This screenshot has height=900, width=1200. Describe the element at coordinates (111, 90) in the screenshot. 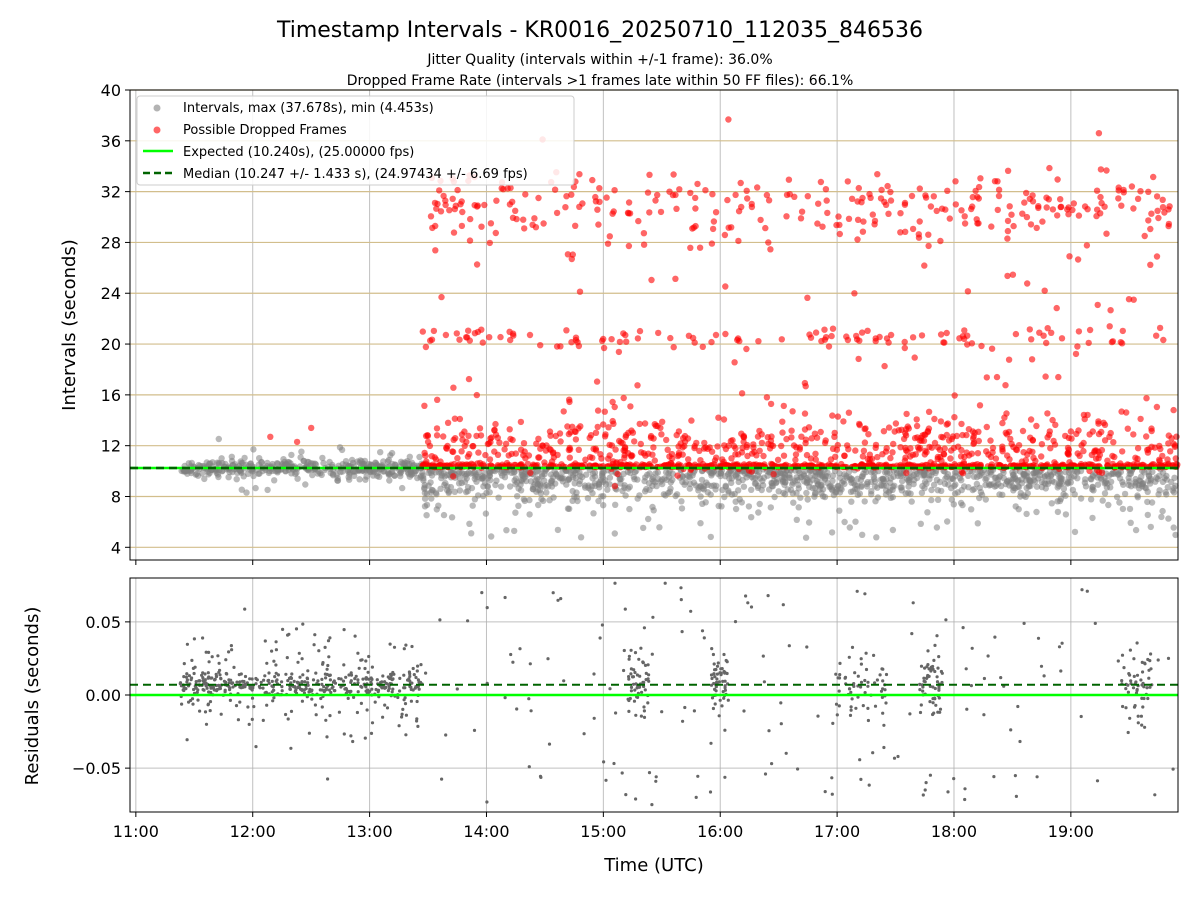

I see `intervals-y-tick-label: 40` at that location.